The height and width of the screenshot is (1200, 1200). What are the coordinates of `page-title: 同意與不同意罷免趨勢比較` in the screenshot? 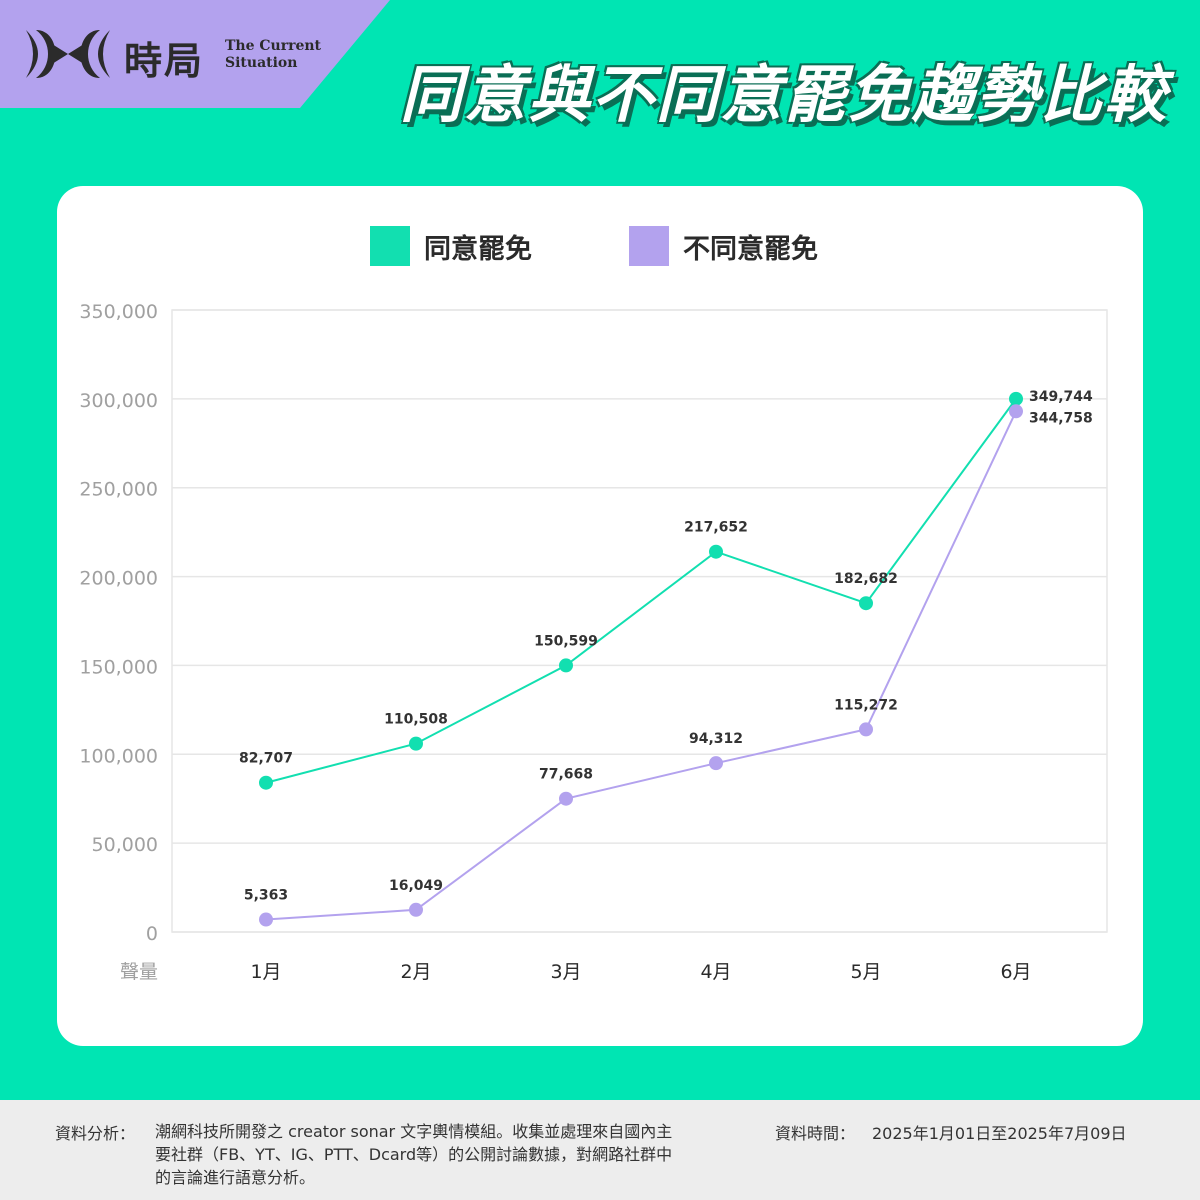 It's located at (783, 94).